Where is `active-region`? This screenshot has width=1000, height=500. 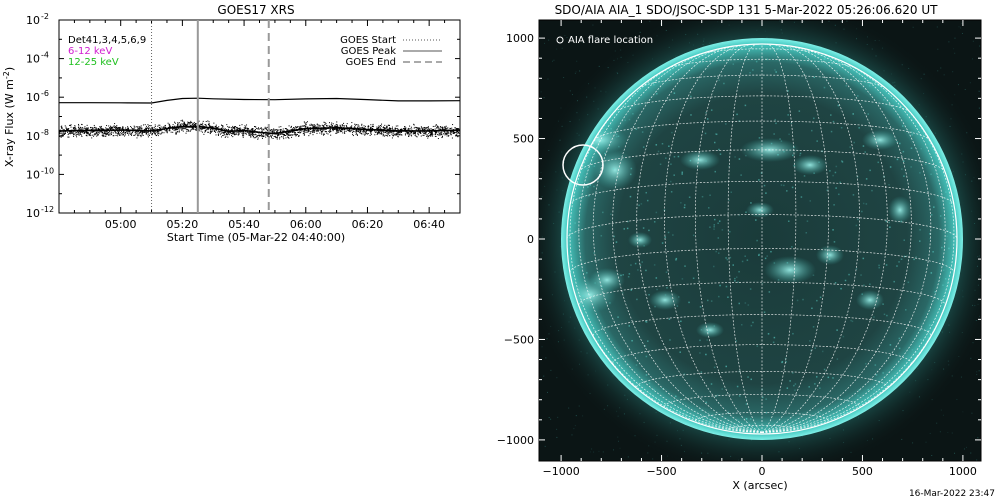
active-region is located at coordinates (640, 240).